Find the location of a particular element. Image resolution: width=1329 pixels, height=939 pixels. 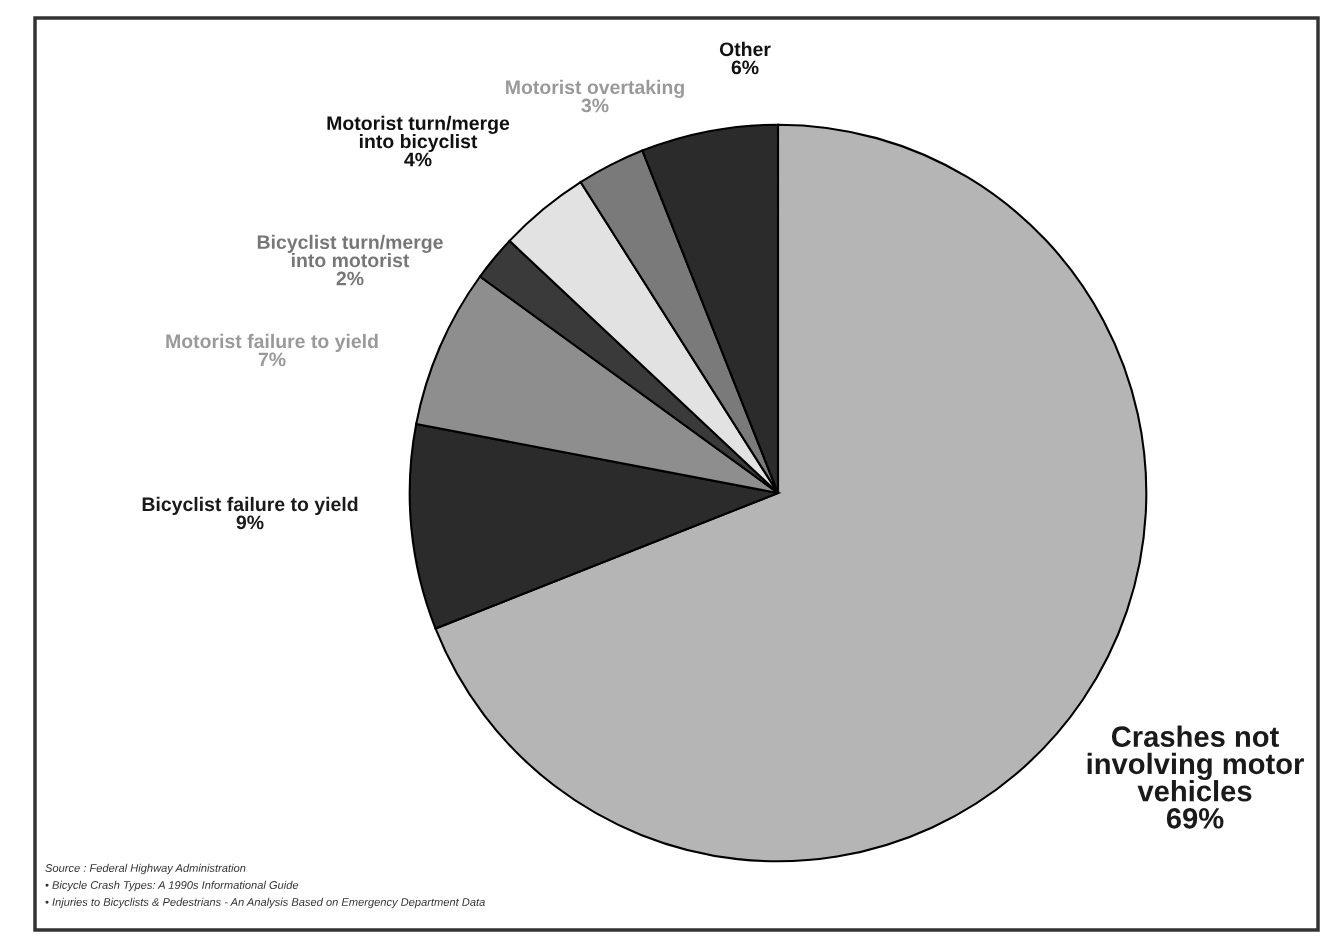

data-label: 3% is located at coordinates (595, 105).